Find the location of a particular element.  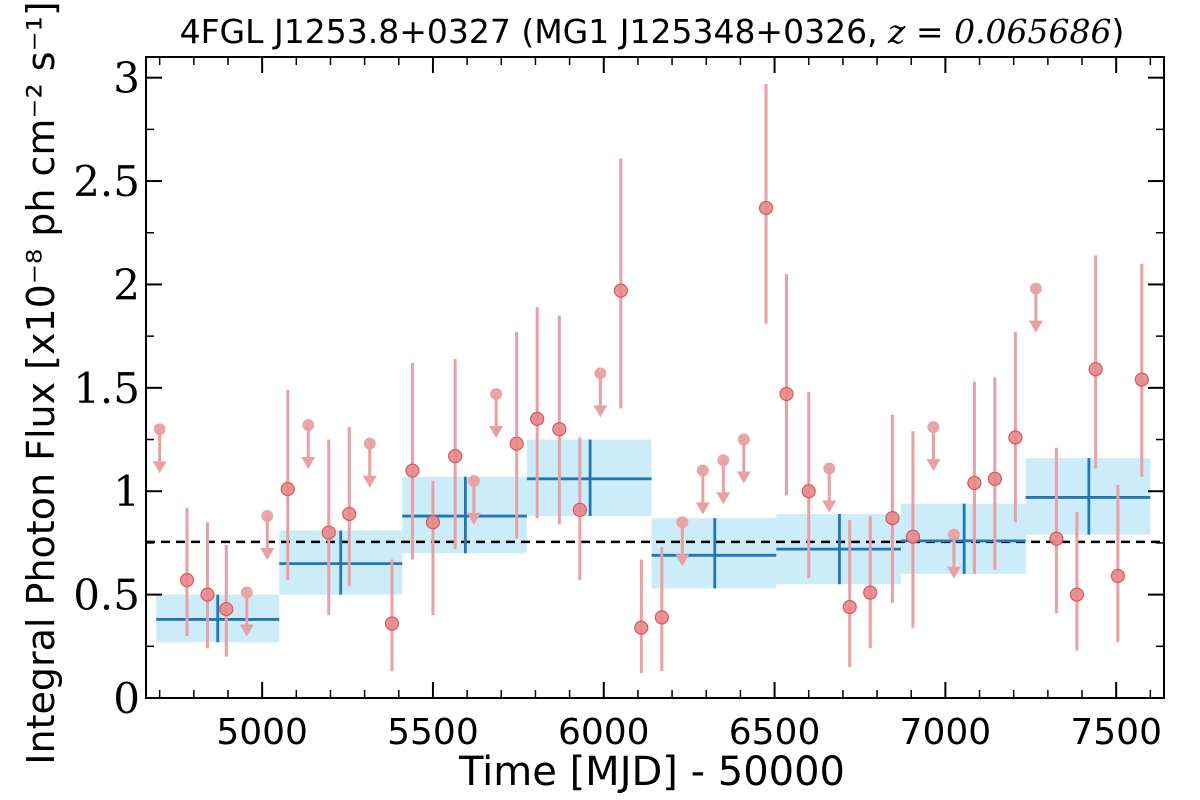

title-redshift: z = 0.065686 is located at coordinates (999, 31).